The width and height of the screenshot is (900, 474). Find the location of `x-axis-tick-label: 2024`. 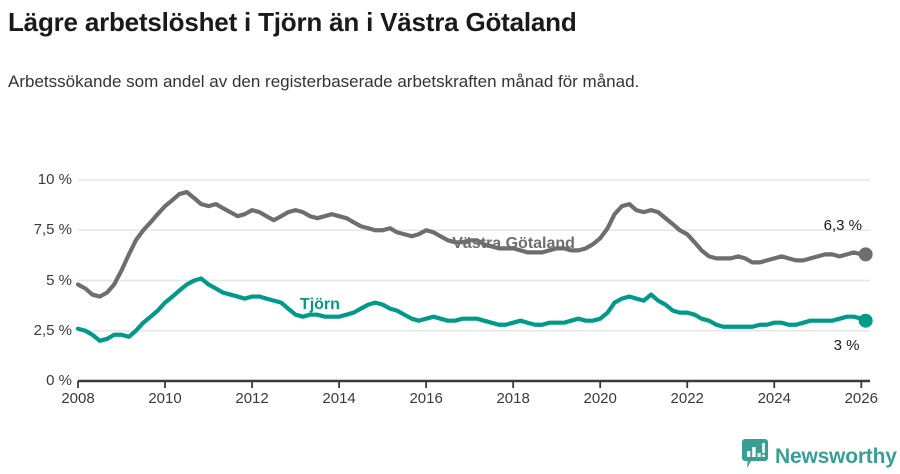

x-axis-tick-label: 2024 is located at coordinates (774, 398).